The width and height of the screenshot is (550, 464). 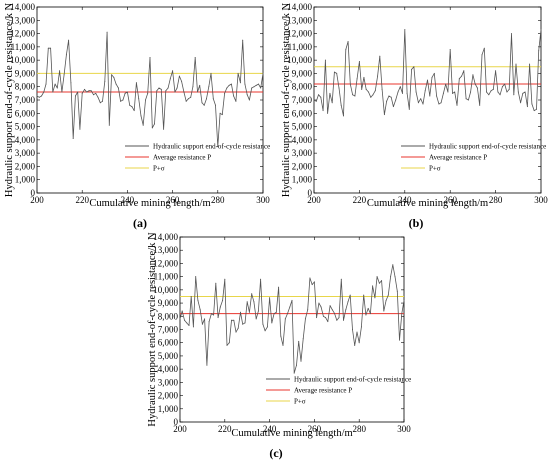 What do you see at coordinates (218, 200) in the screenshot?
I see `x-tick-label: 280` at bounding box center [218, 200].